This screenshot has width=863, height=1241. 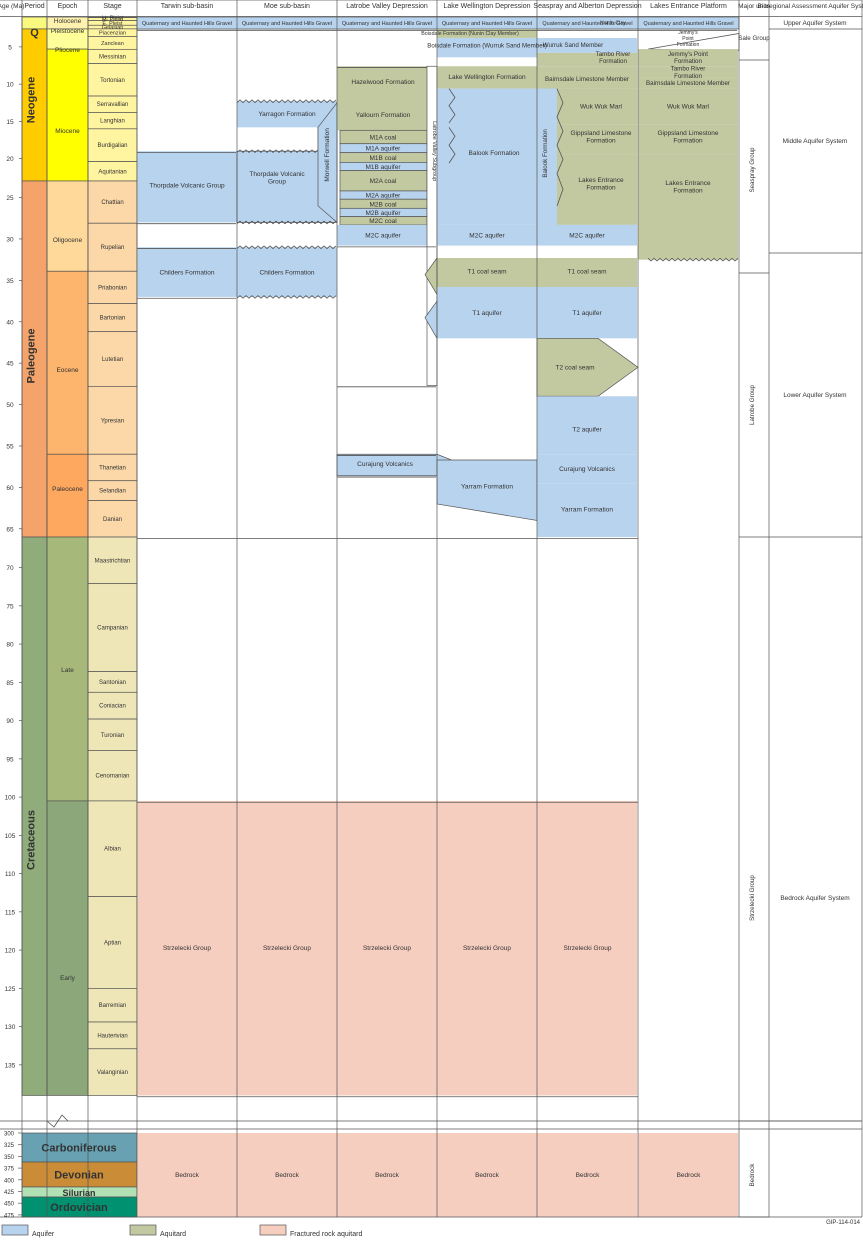 What do you see at coordinates (431, 1125) in the screenshot?
I see `age-break` at bounding box center [431, 1125].